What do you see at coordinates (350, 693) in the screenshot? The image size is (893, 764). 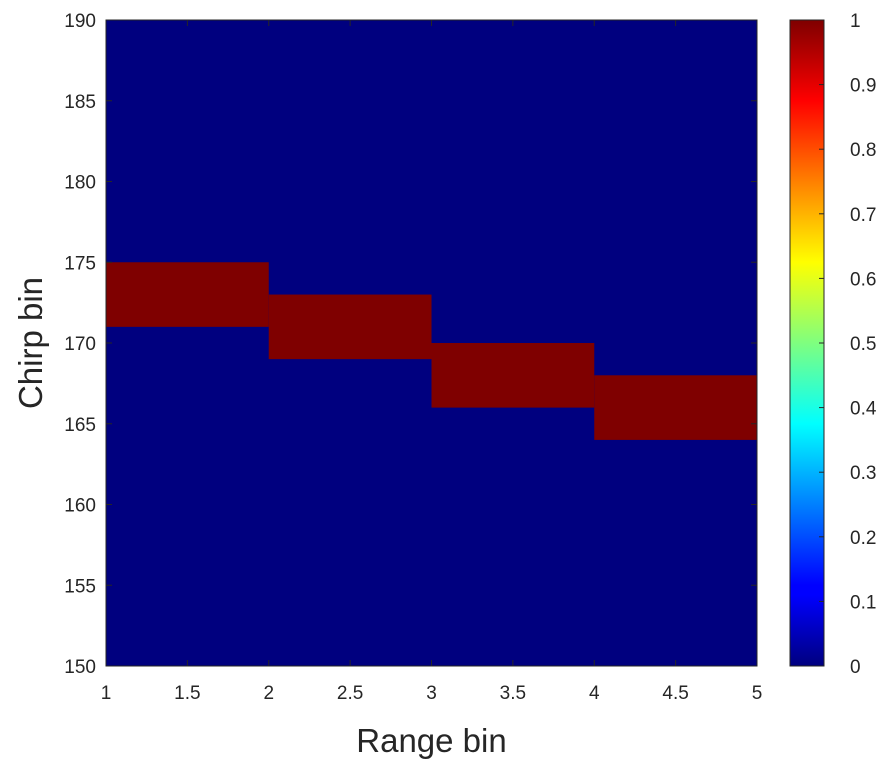 I see `x-tick-label: 2.5` at bounding box center [350, 693].